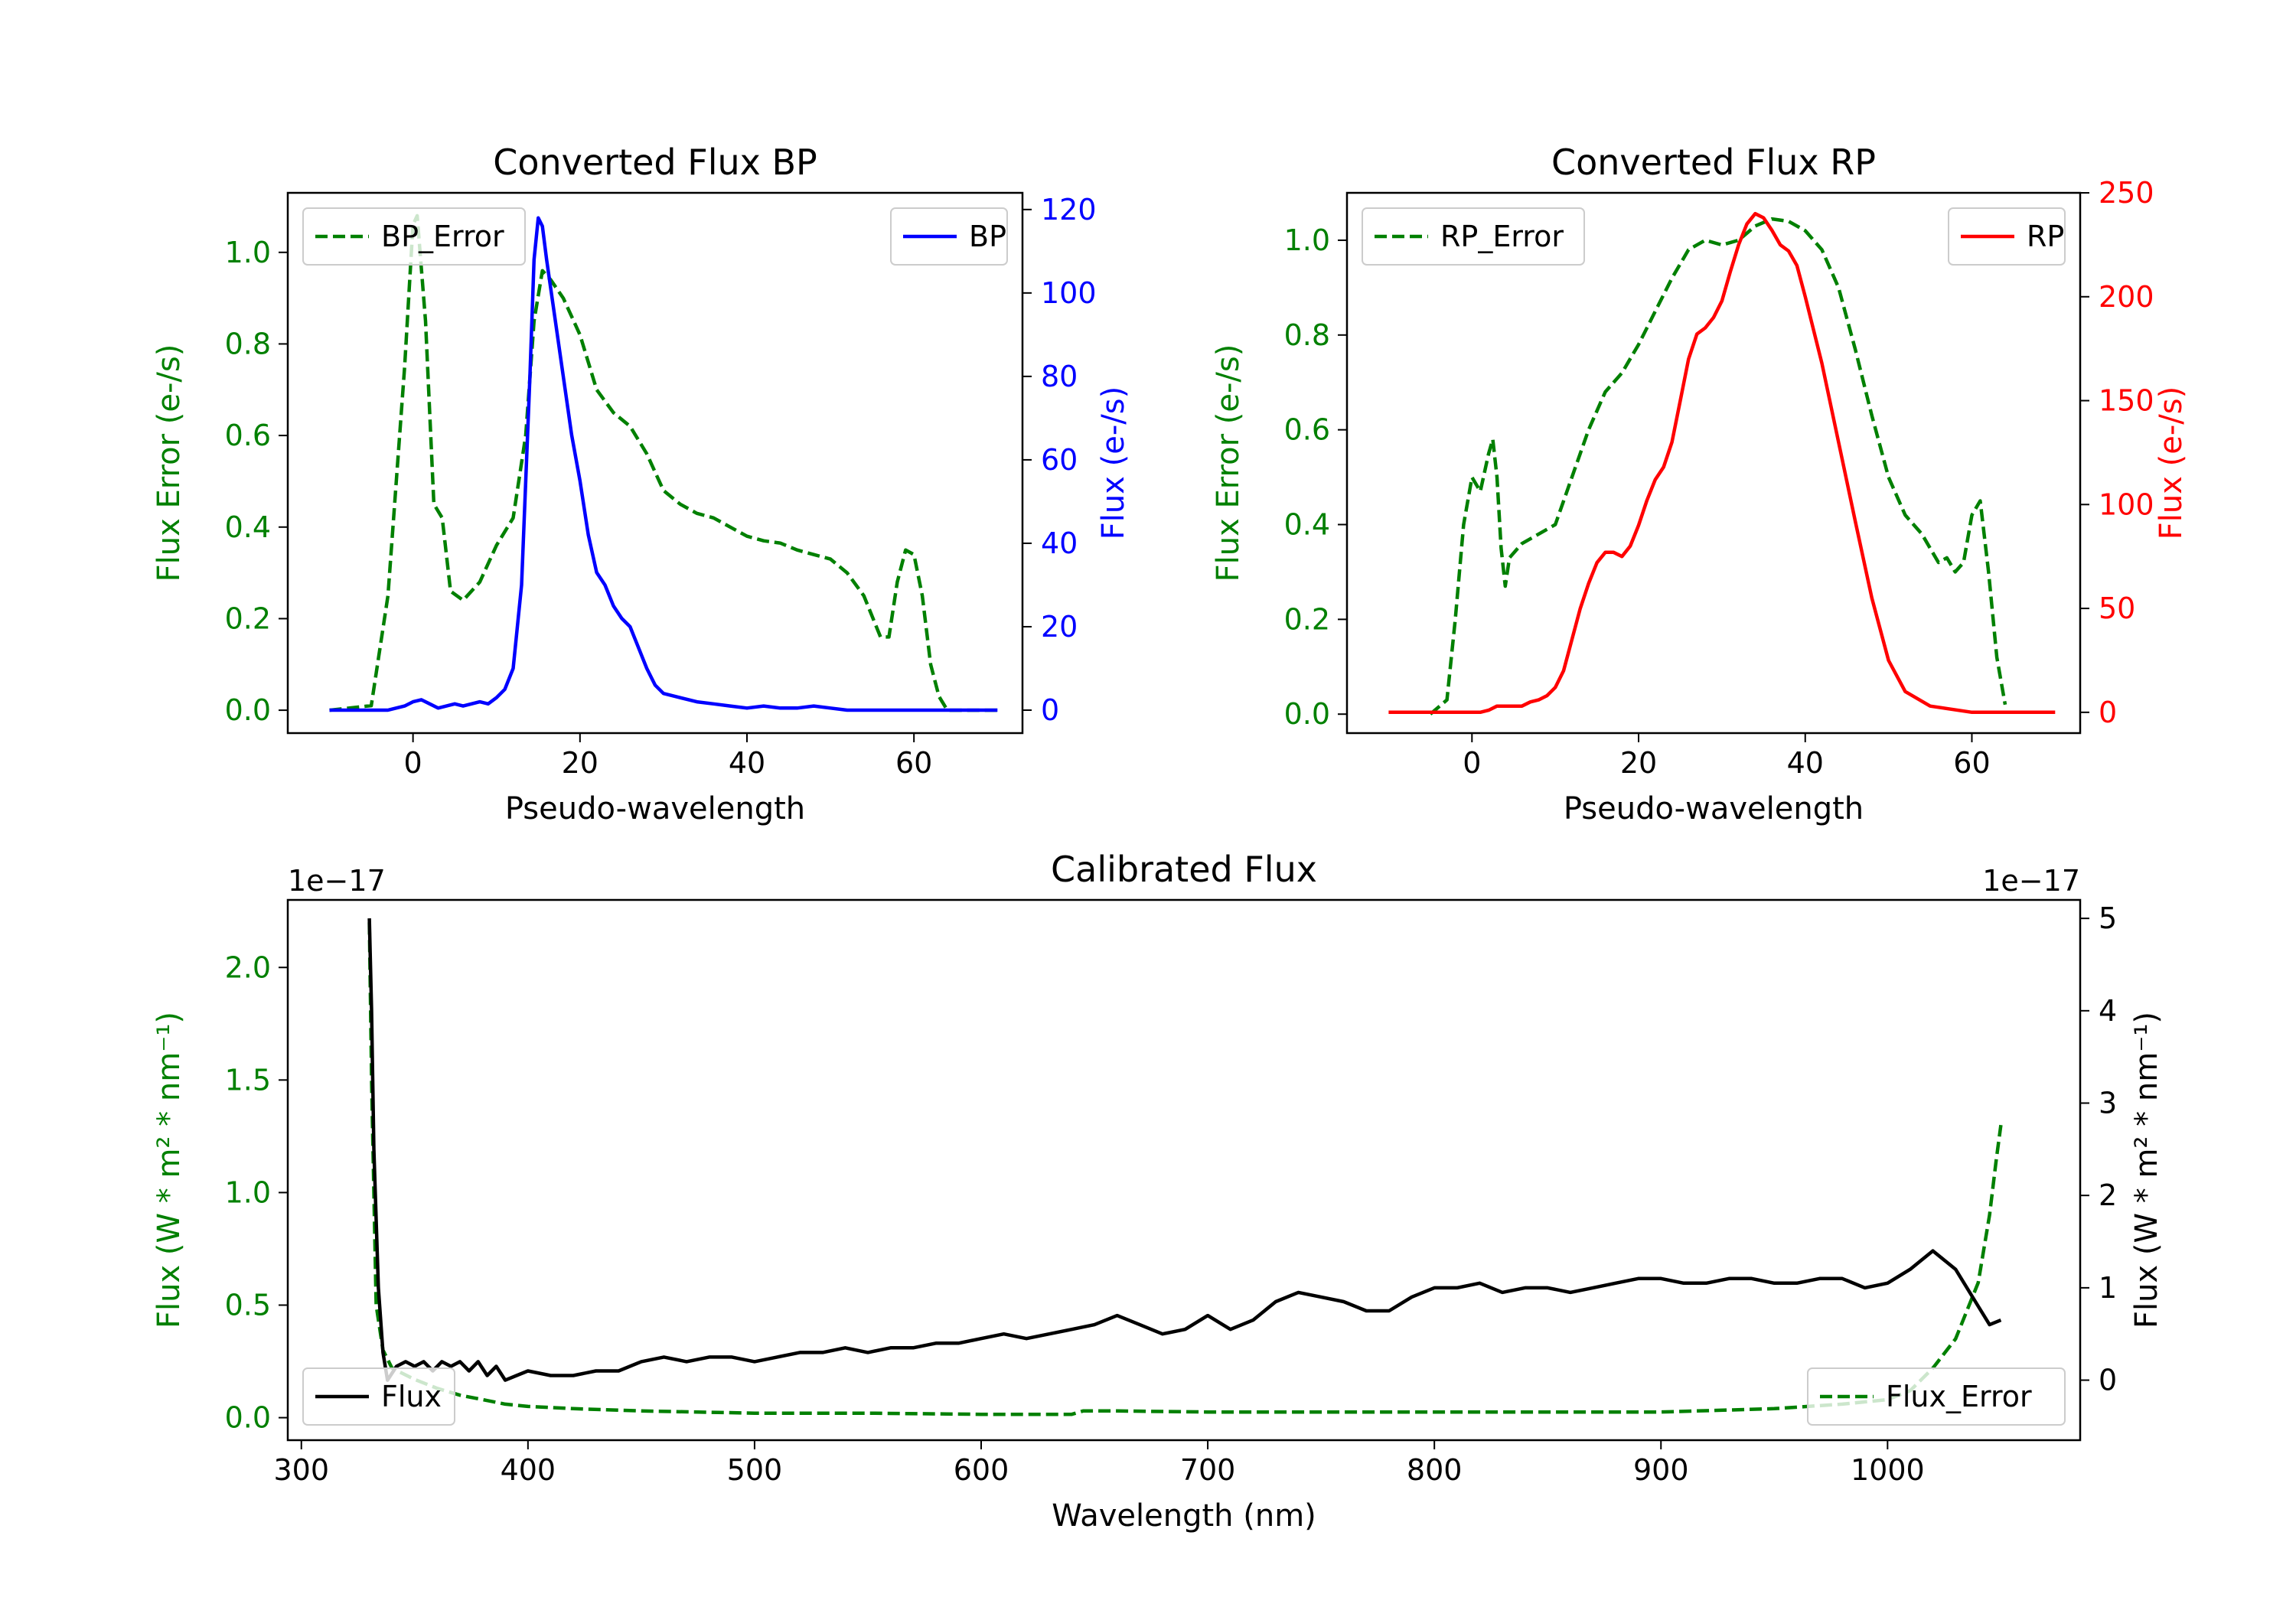 The image size is (2296, 1607). I want to click on rp-y-right-tick-label: 250, so click(2126, 193).